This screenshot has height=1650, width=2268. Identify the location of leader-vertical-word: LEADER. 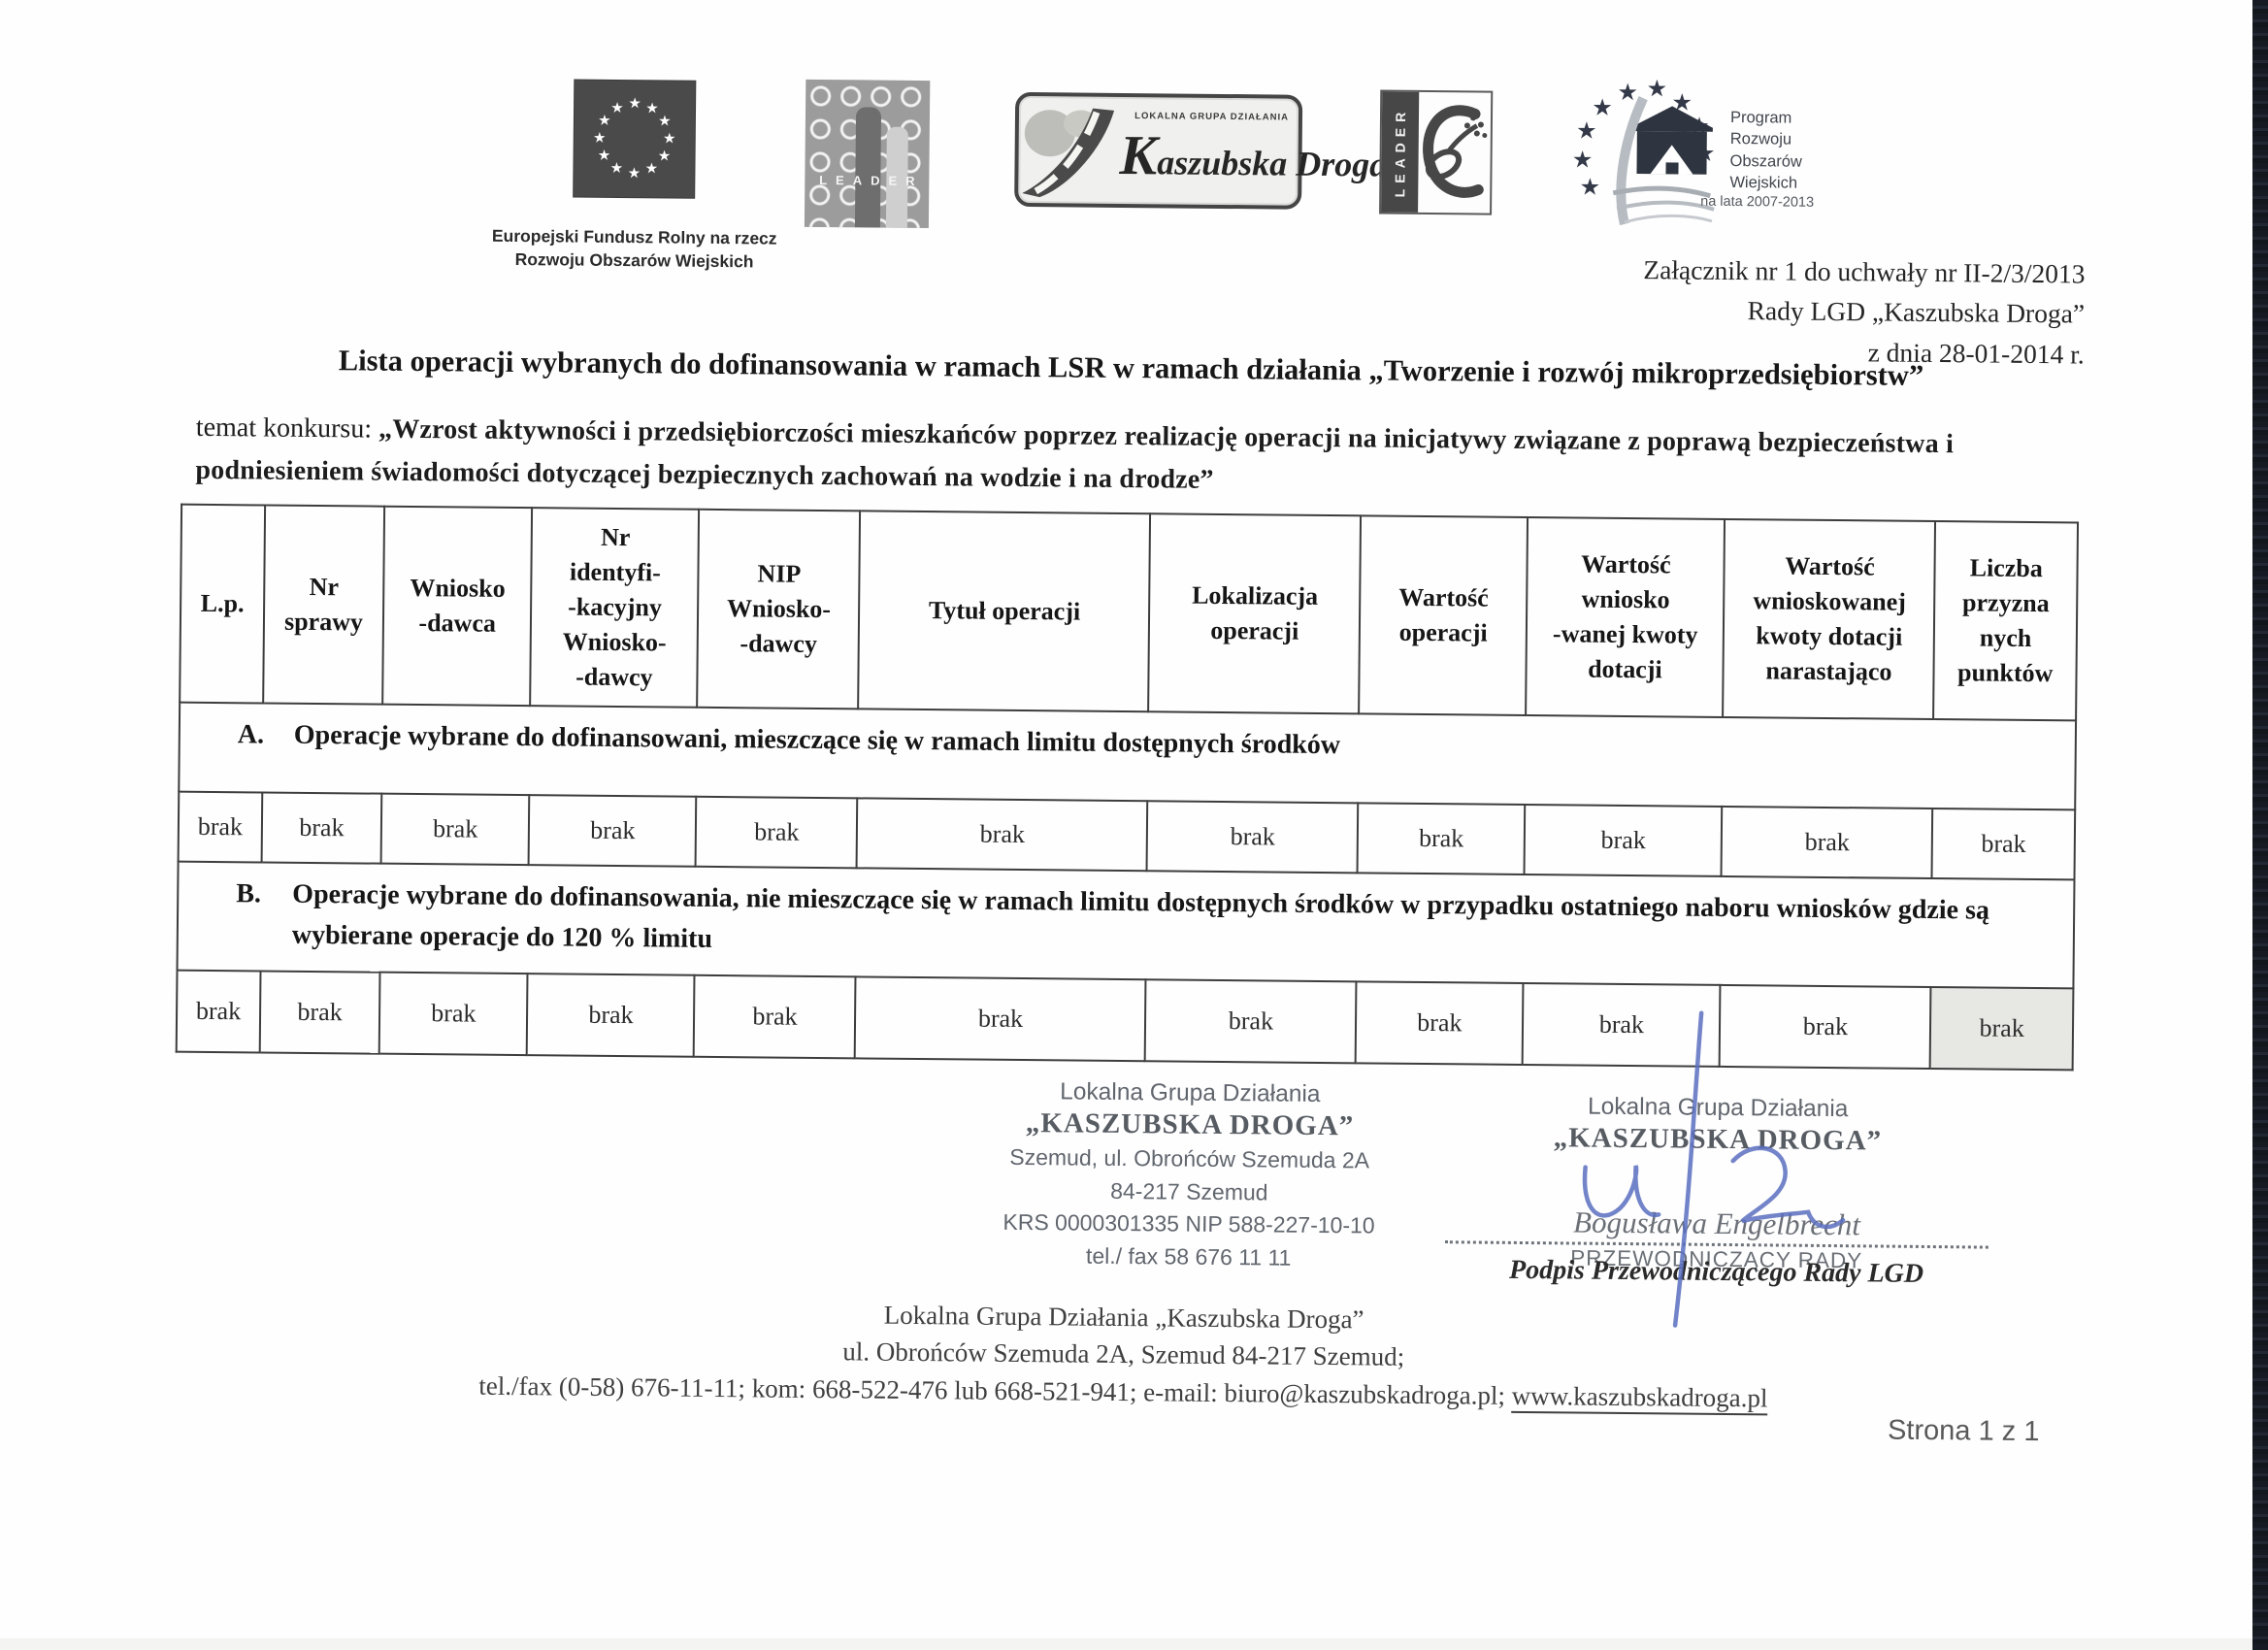
(1400, 152).